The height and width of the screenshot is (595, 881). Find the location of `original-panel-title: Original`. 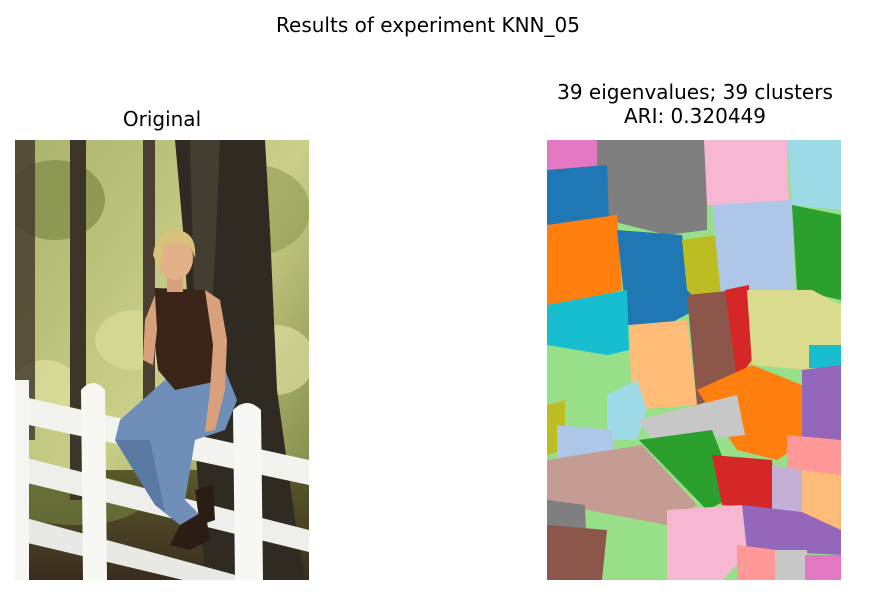

original-panel-title: Original is located at coordinates (162, 119).